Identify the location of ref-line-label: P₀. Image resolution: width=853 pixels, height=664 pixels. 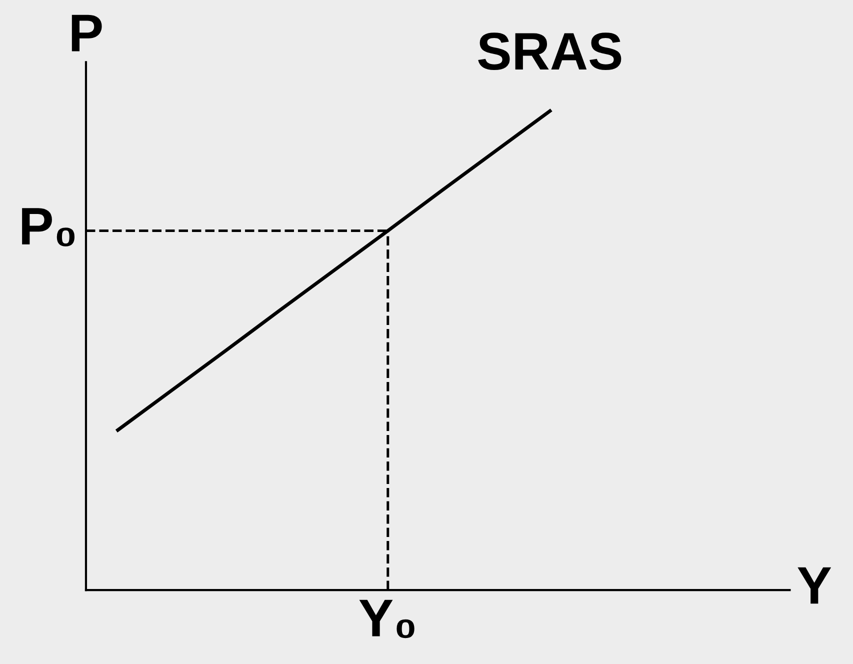
(48, 227).